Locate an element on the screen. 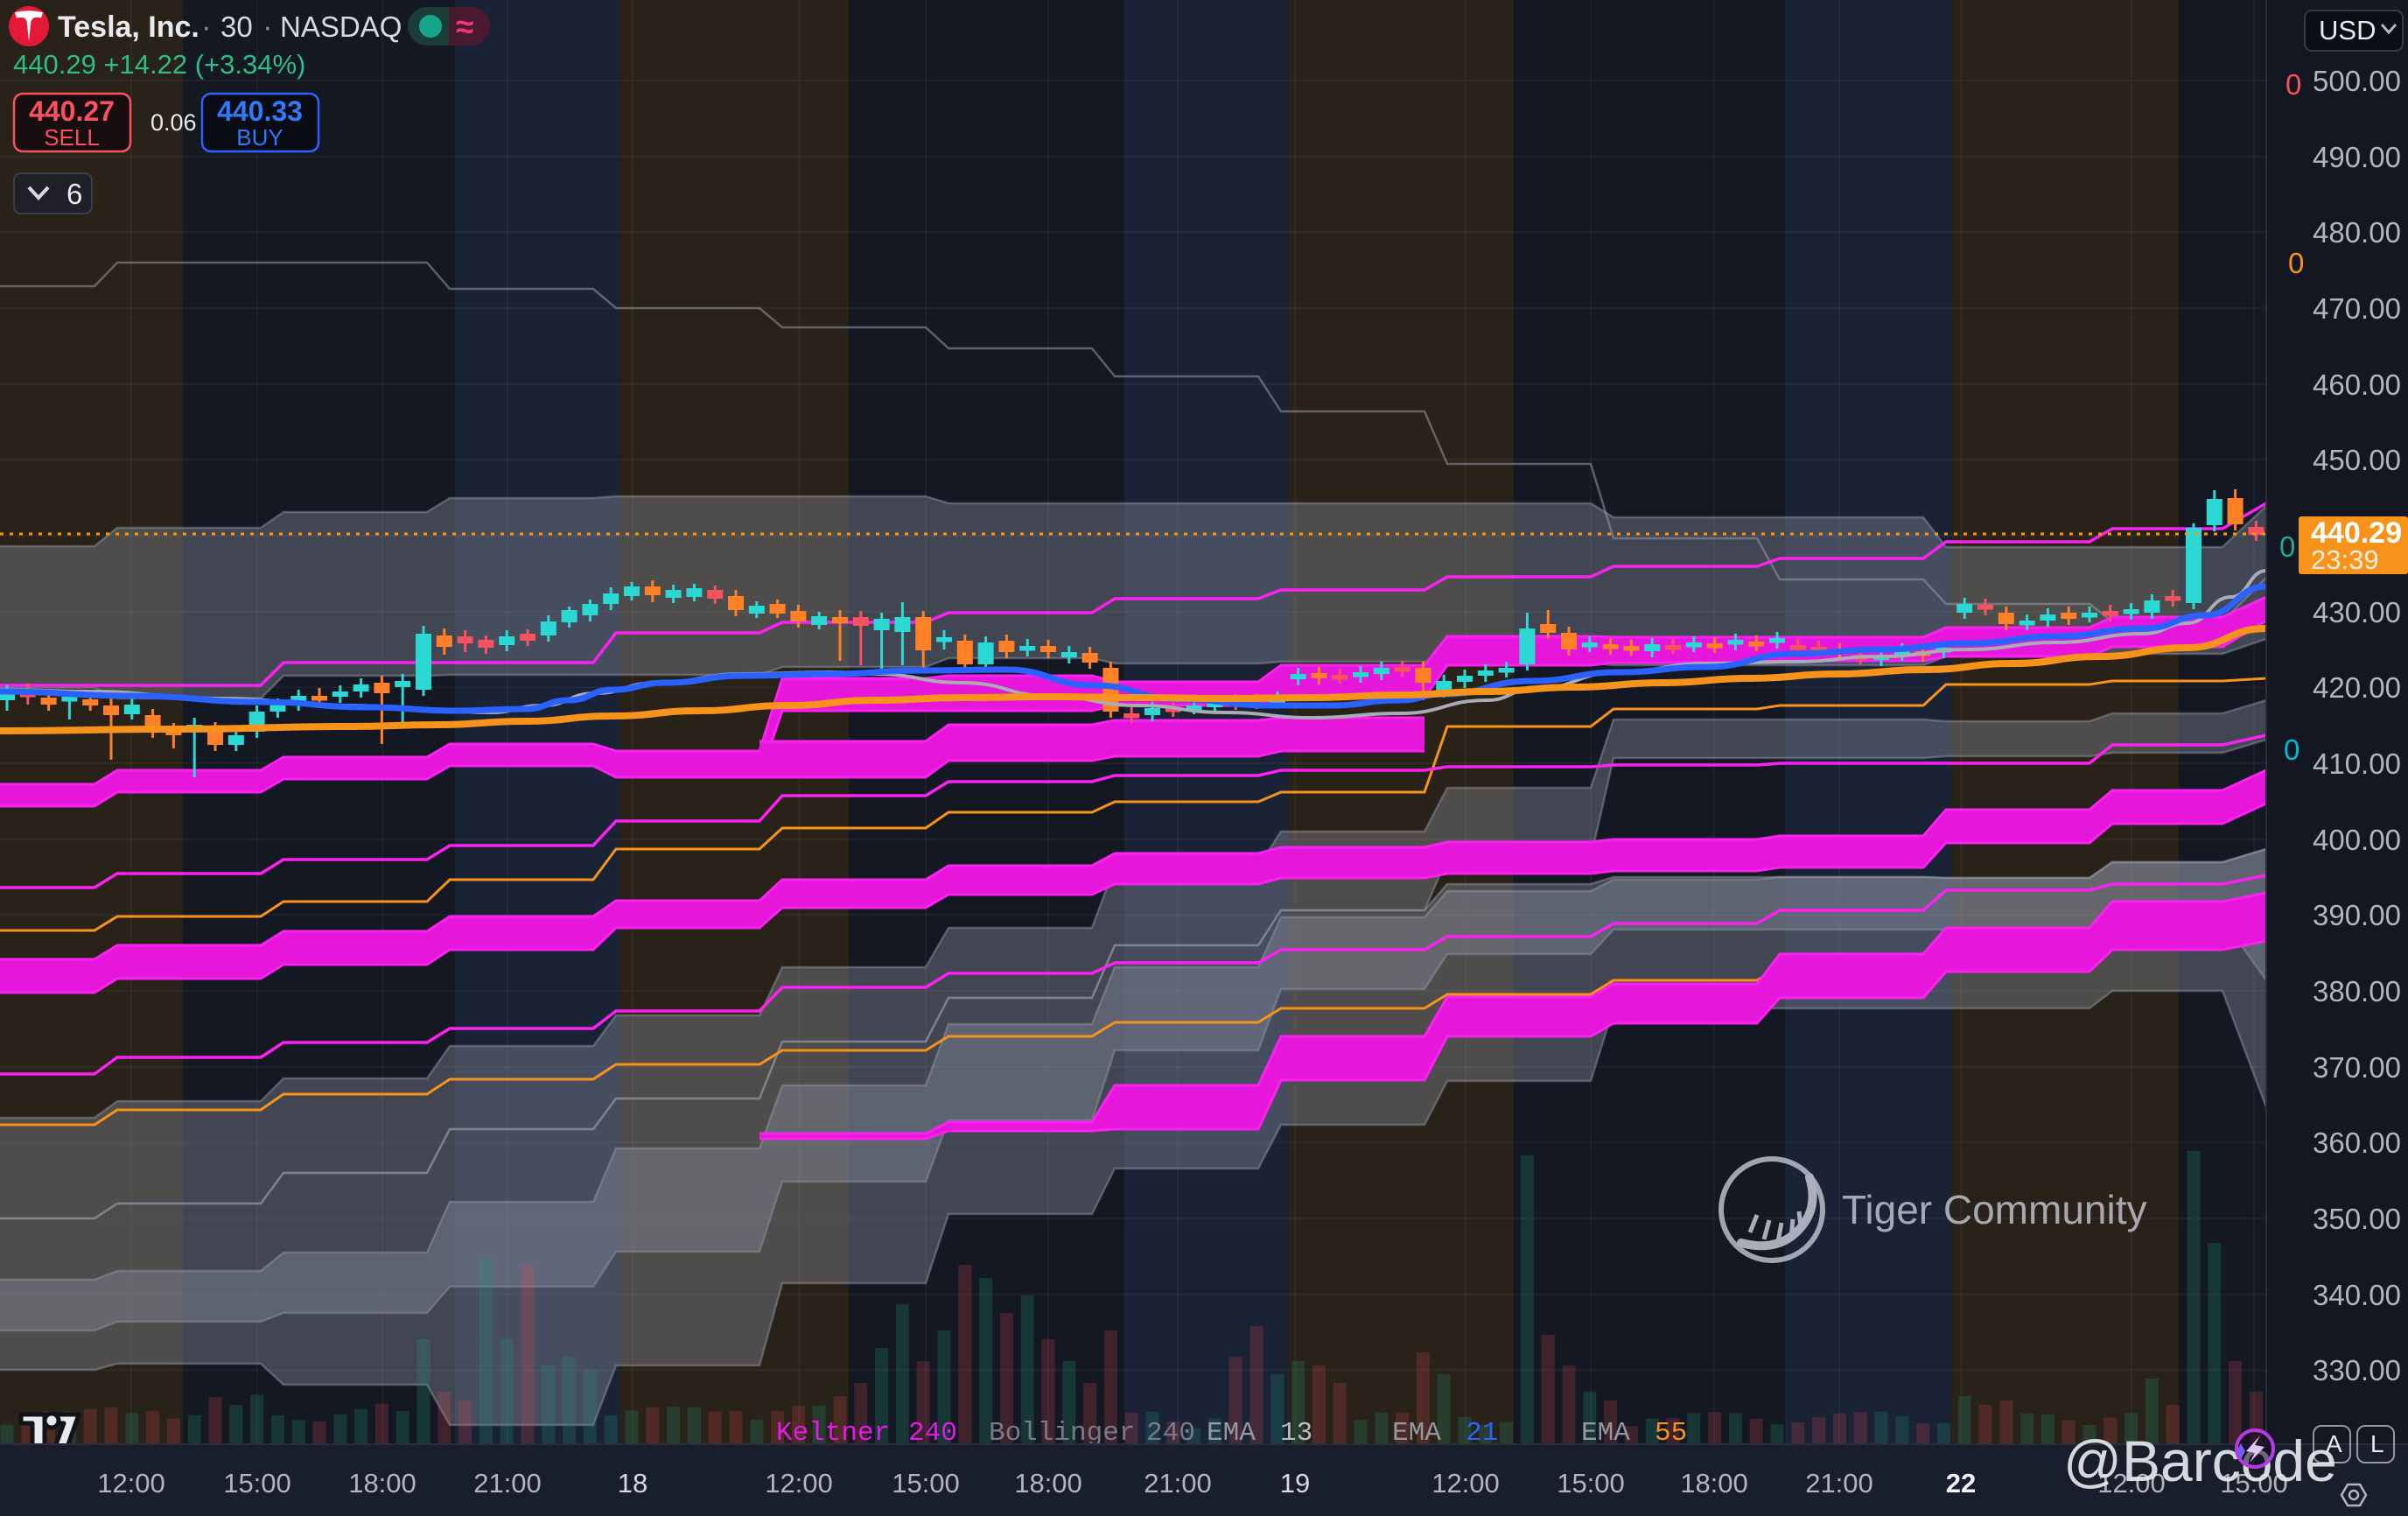 Image resolution: width=2408 pixels, height=1516 pixels. svg-text: BUY is located at coordinates (259, 137).